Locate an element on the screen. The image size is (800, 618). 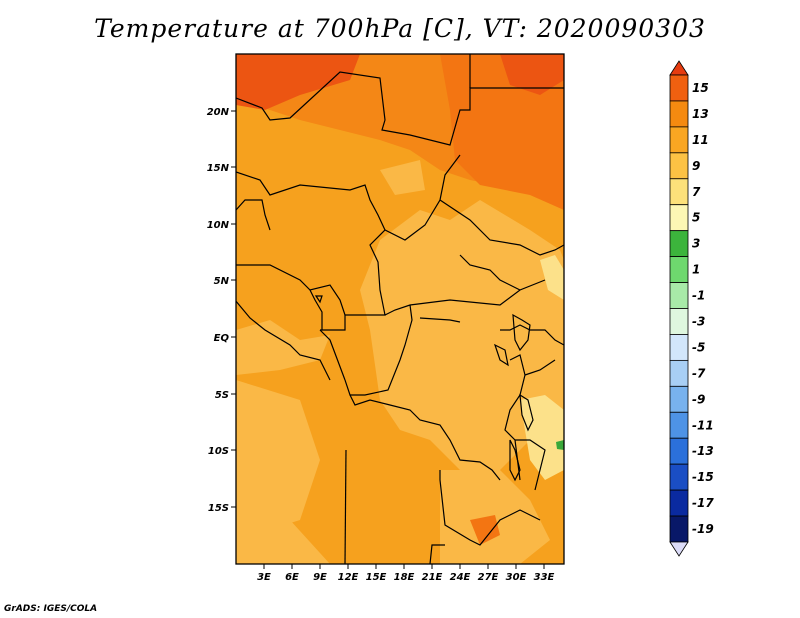
colorbar-label: -1 is located at coordinates (698, 296).